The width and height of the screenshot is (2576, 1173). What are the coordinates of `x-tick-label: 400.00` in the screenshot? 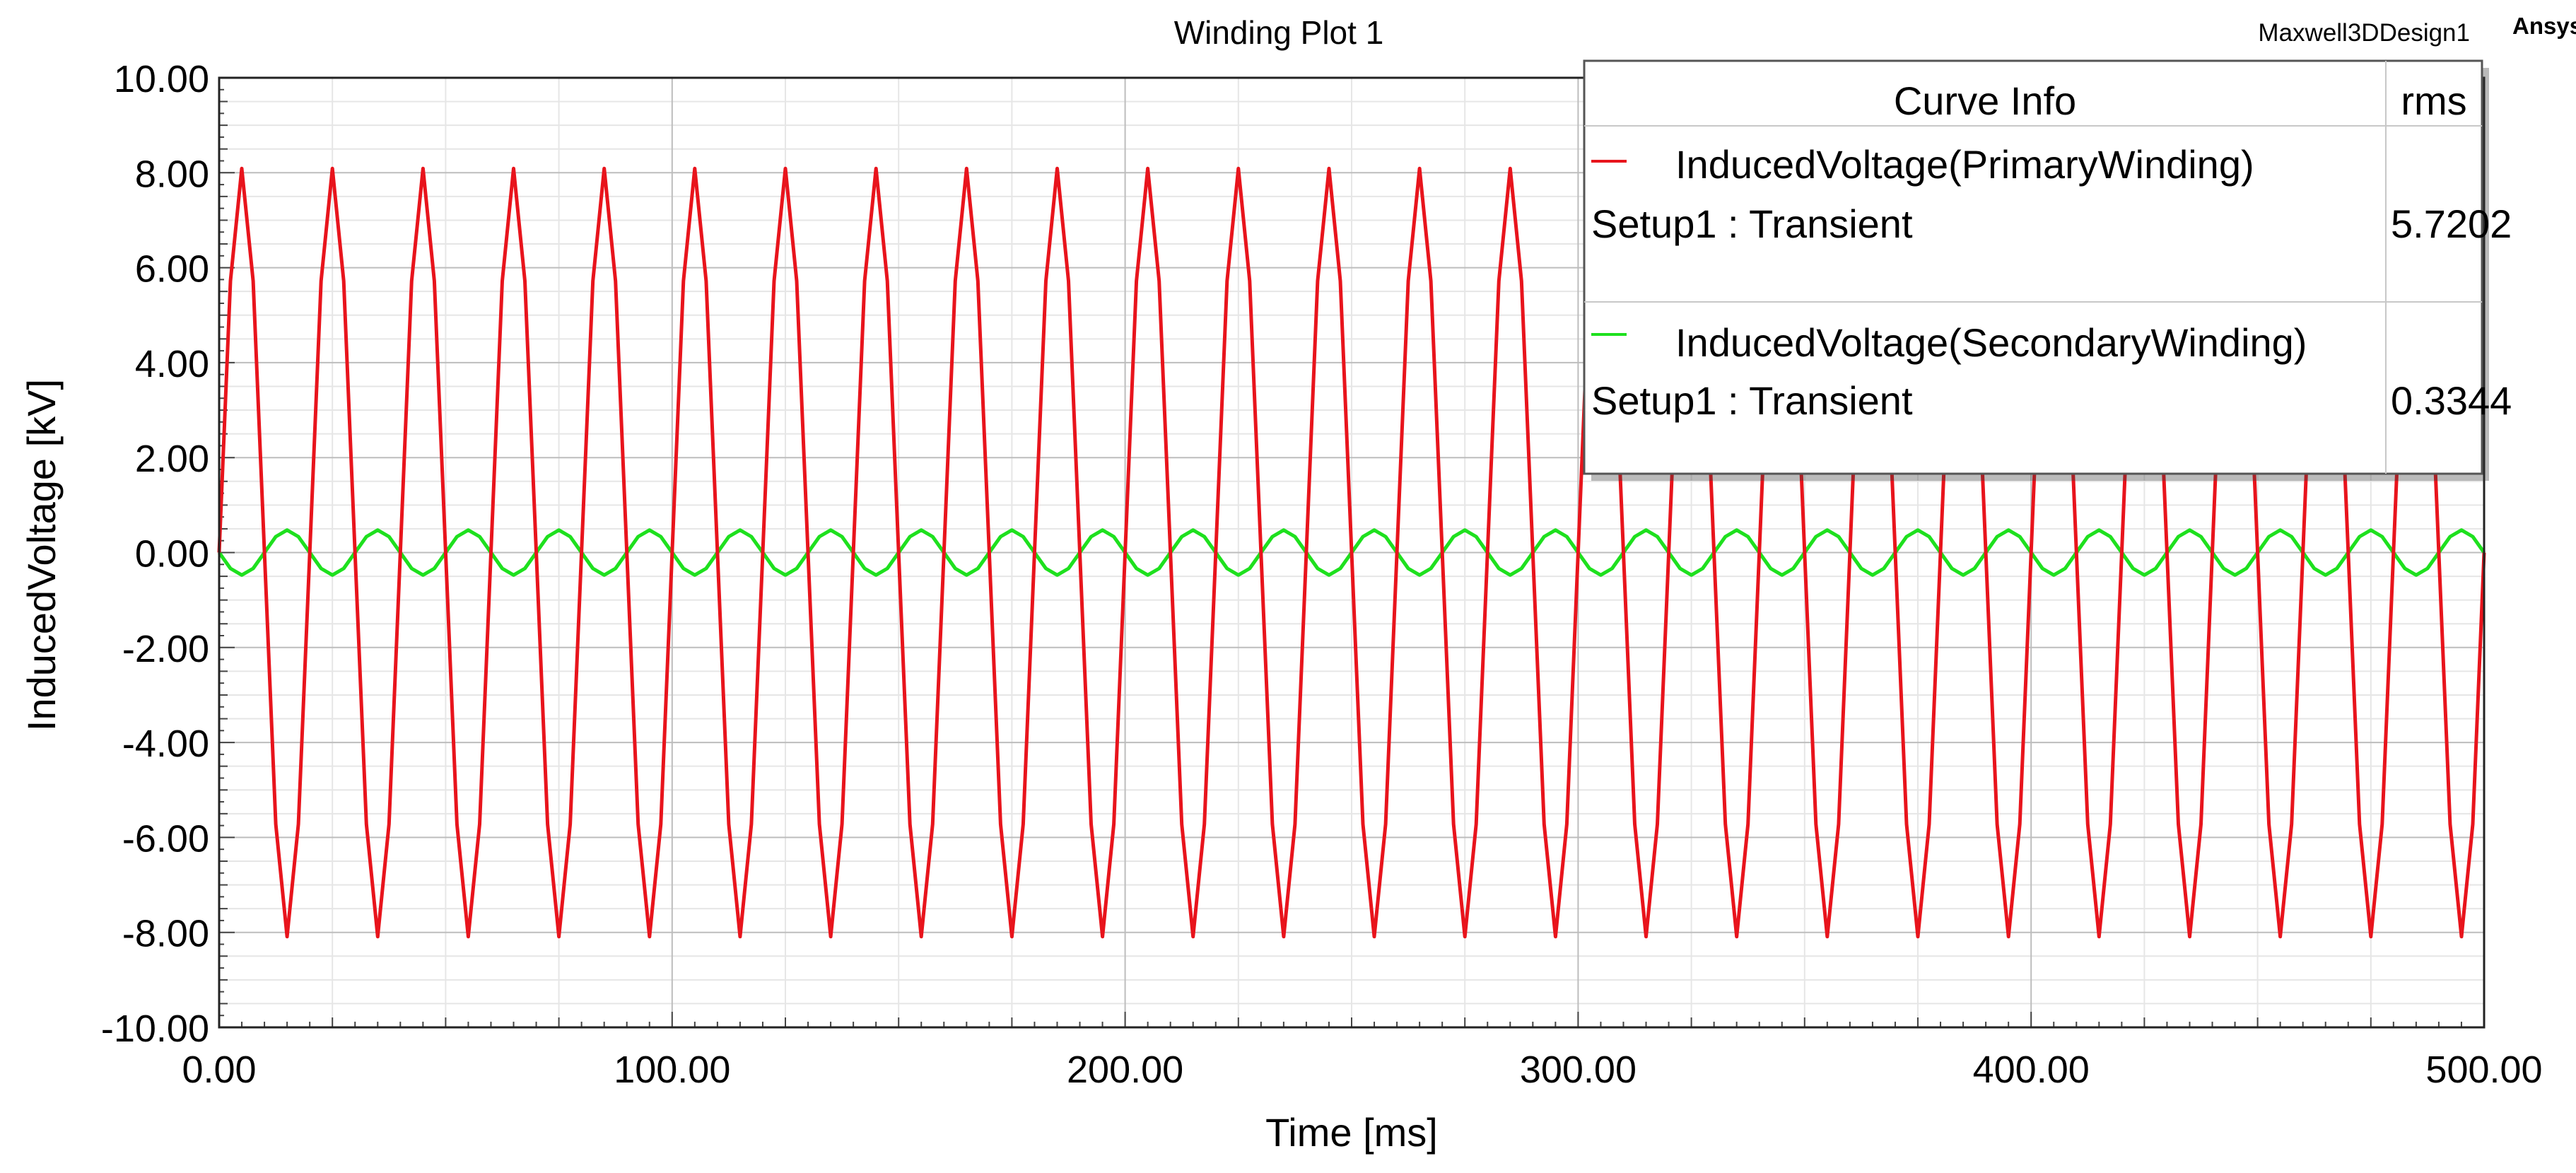 It's located at (2032, 1070).